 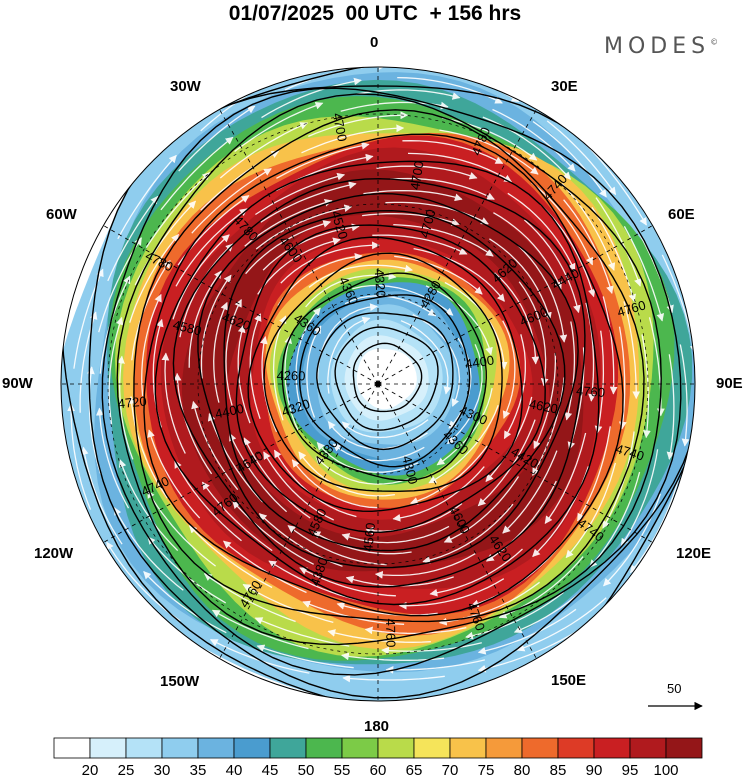 I want to click on colorbar-tick-label: 65, so click(x=414, y=770).